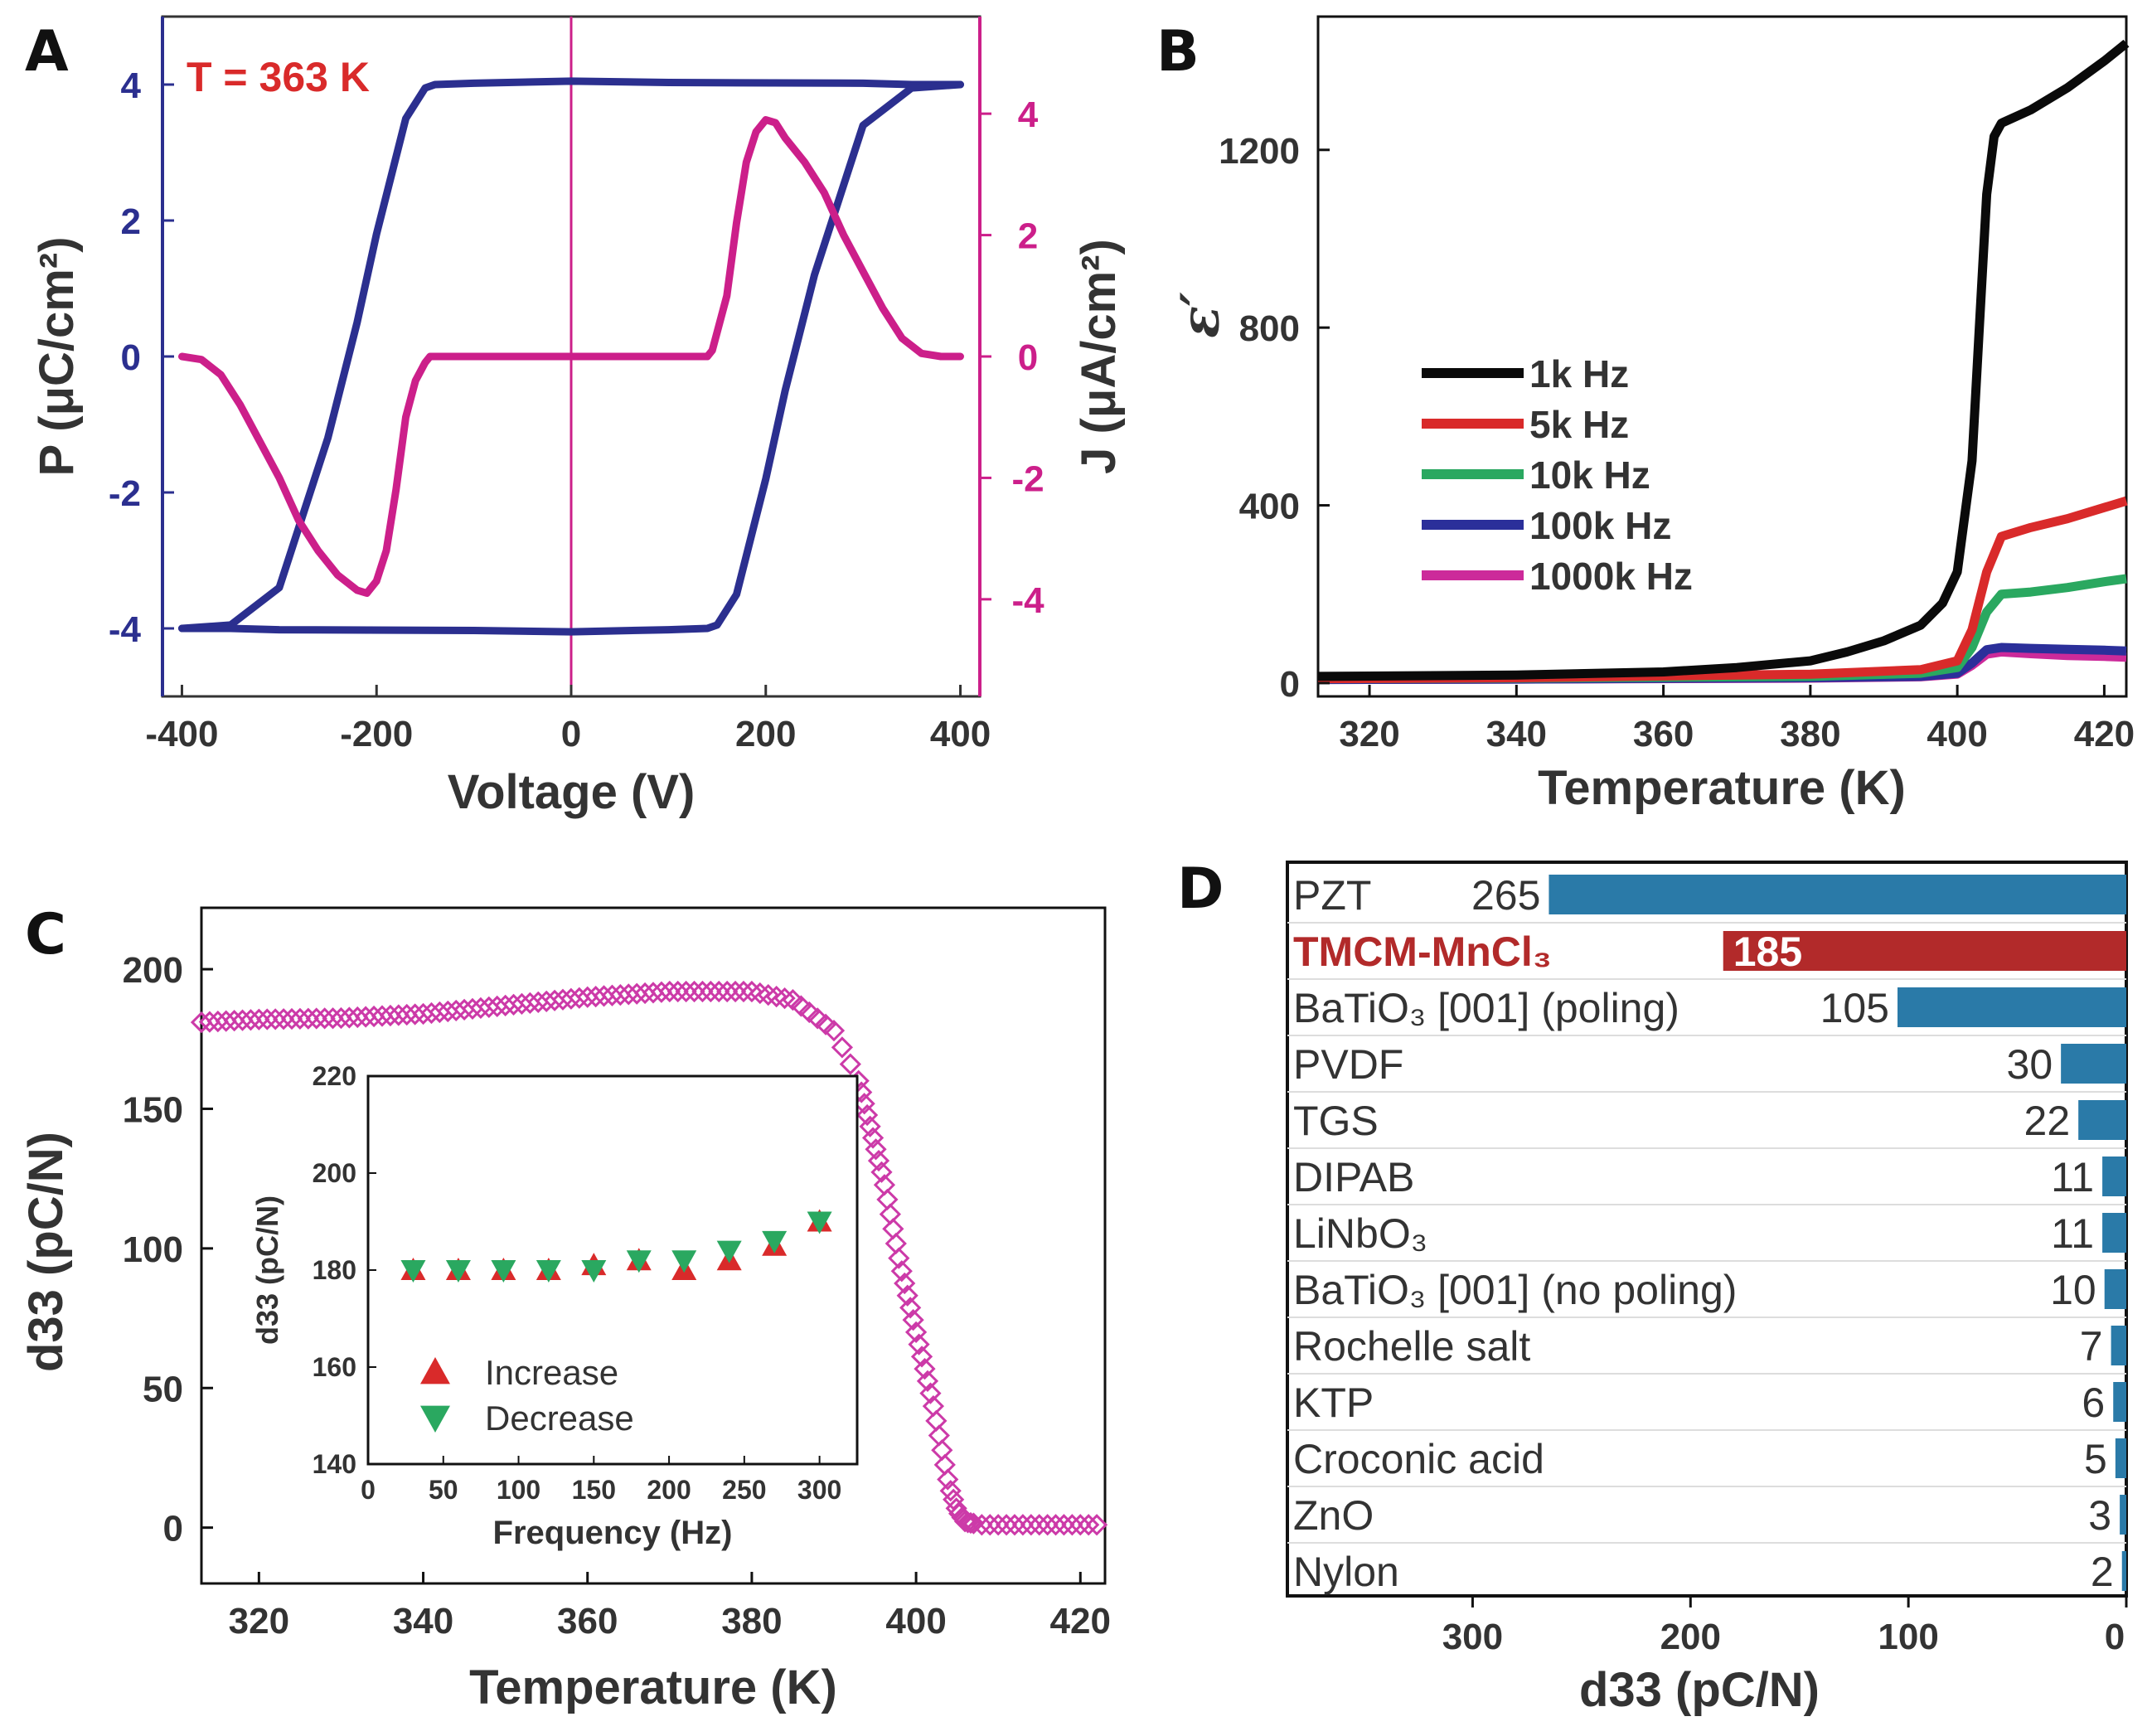 This screenshot has height=1736, width=2152. I want to click on panel-d-xtick-label-0: 300, so click(1472, 1637).